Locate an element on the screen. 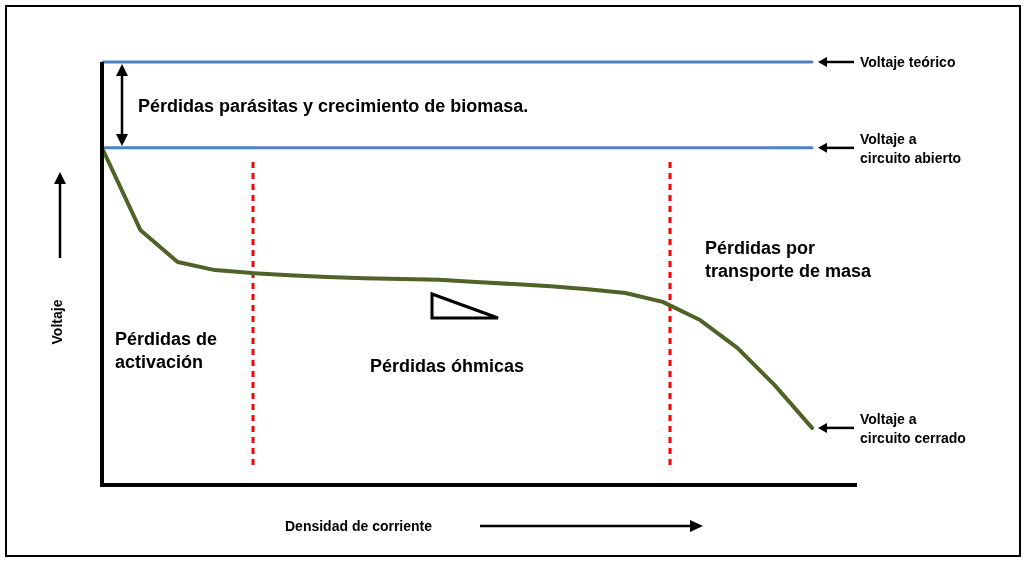 The width and height of the screenshot is (1026, 562). text: Voltaje a circuito abierto is located at coordinates (911, 148).